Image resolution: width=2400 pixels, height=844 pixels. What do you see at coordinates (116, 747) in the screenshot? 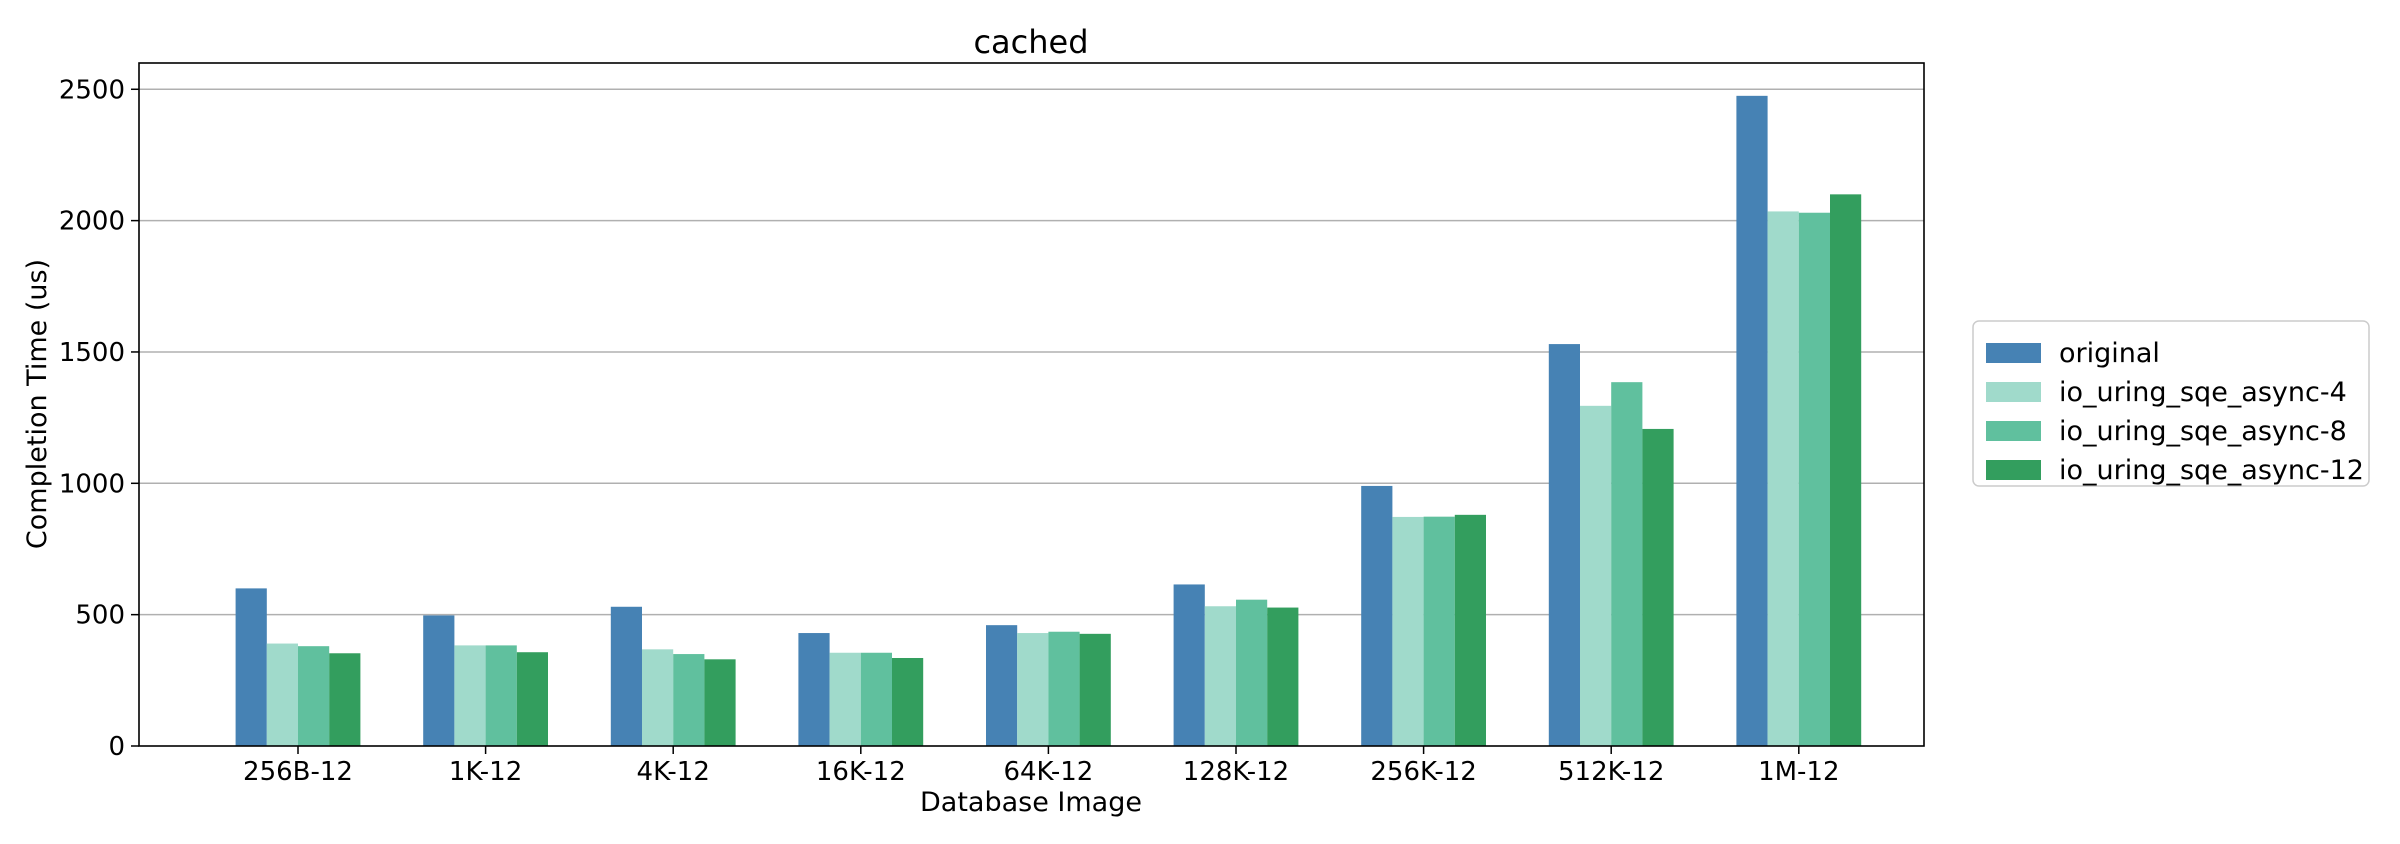
I see `y-tick-label: 0` at bounding box center [116, 747].